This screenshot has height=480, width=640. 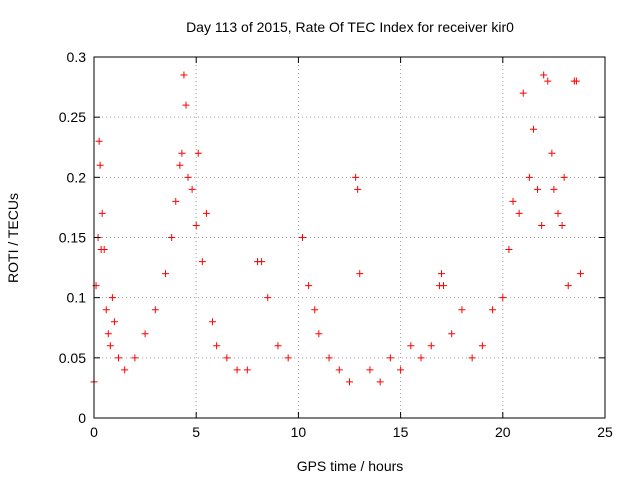 What do you see at coordinates (77, 298) in the screenshot?
I see `y-tick-label: 0.1` at bounding box center [77, 298].